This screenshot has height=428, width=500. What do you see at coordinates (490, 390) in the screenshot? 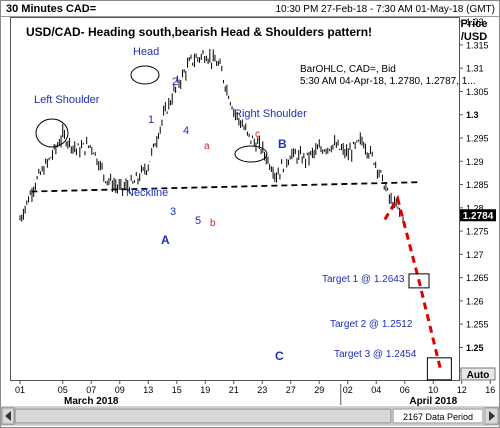
I see `x-tick-label: 16` at bounding box center [490, 390].